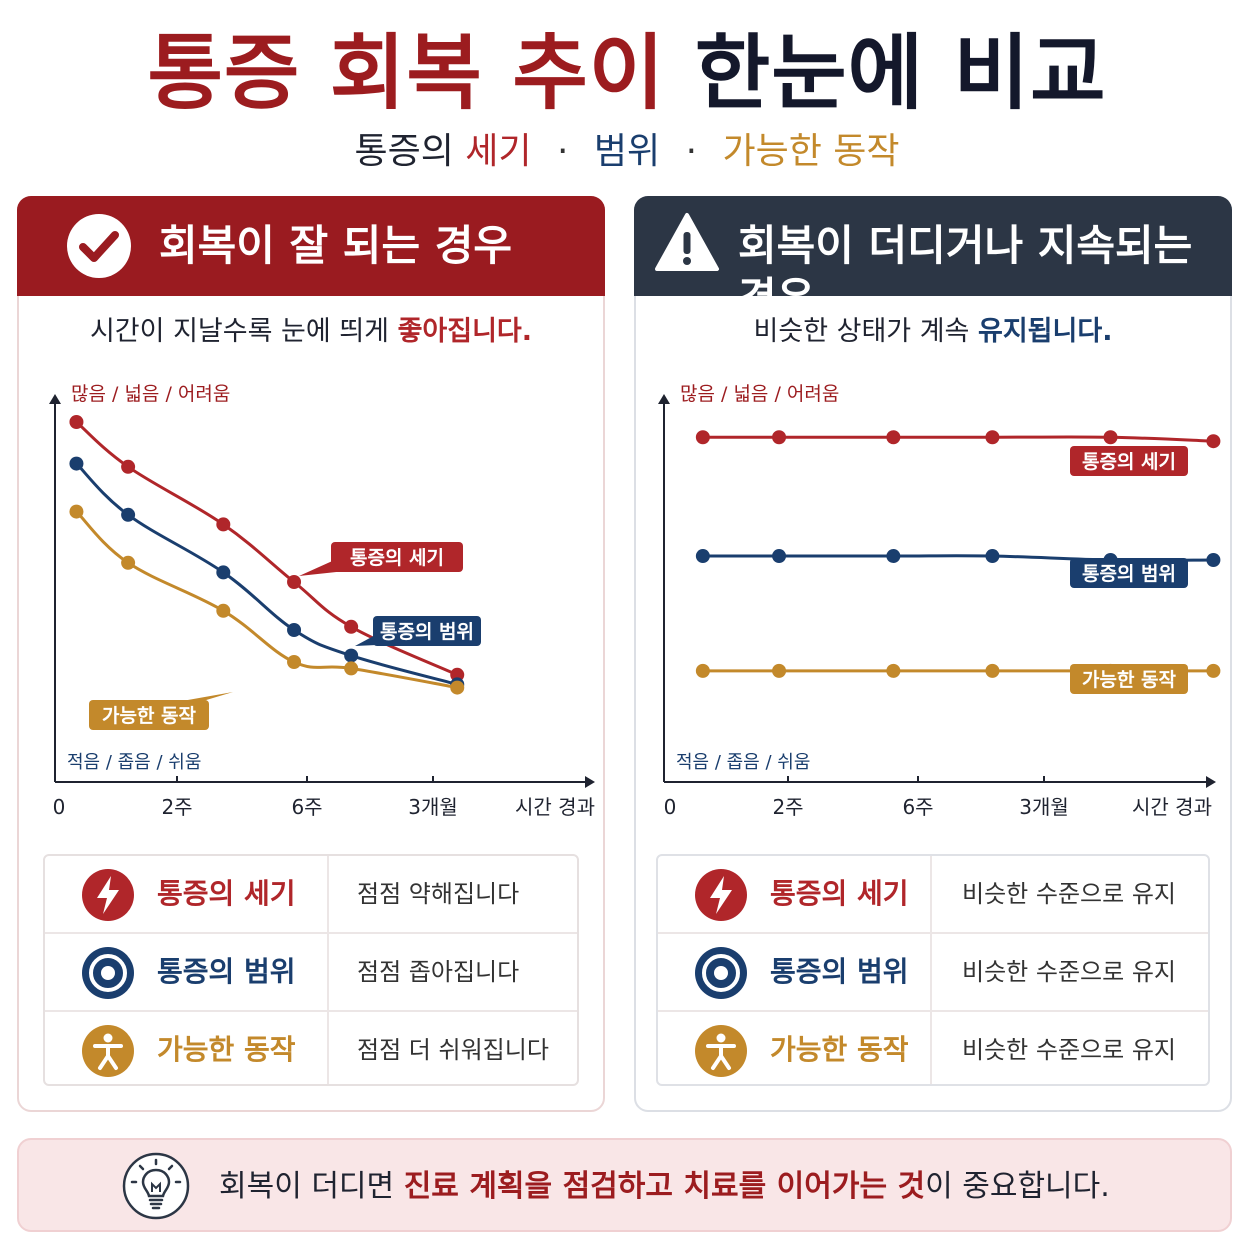 This screenshot has width=1254, height=1254. What do you see at coordinates (670, 807) in the screenshot?
I see `x-tick-label: 0` at bounding box center [670, 807].